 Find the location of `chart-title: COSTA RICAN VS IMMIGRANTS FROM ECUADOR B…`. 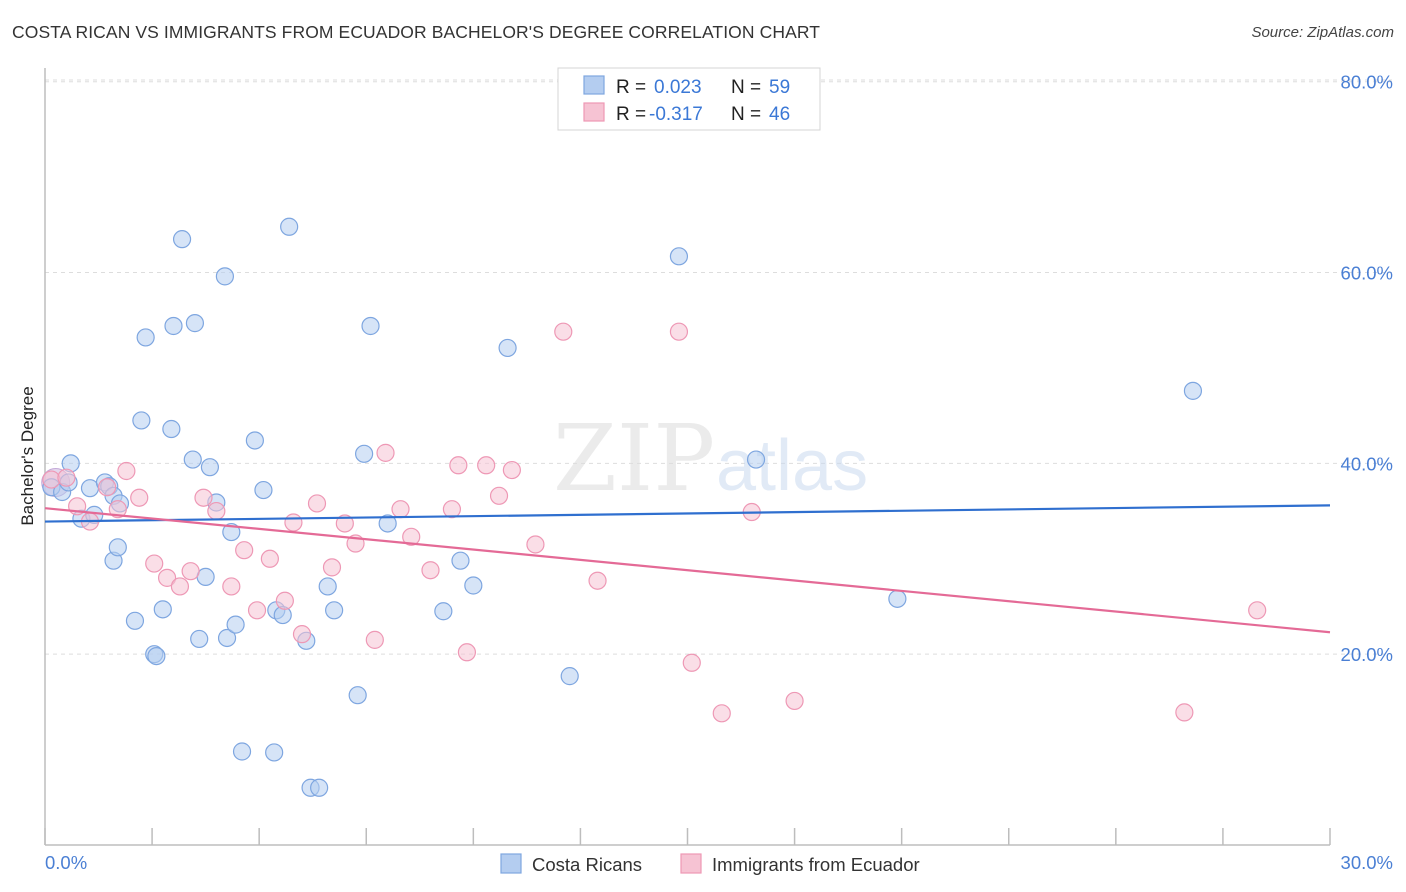

chart-title: COSTA RICAN VS IMMIGRANTS FROM ECUADOR B… is located at coordinates (416, 32).